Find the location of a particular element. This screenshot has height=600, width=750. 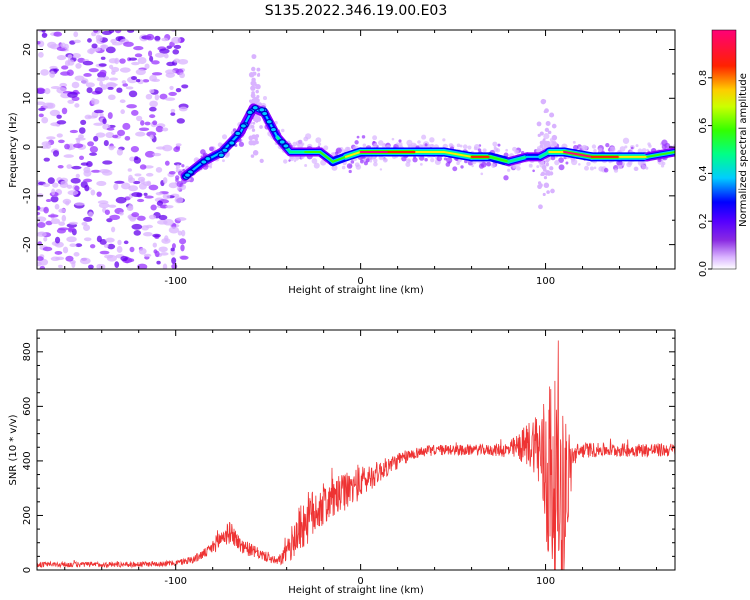

y-tick-label: 200 is located at coordinates (27, 515).